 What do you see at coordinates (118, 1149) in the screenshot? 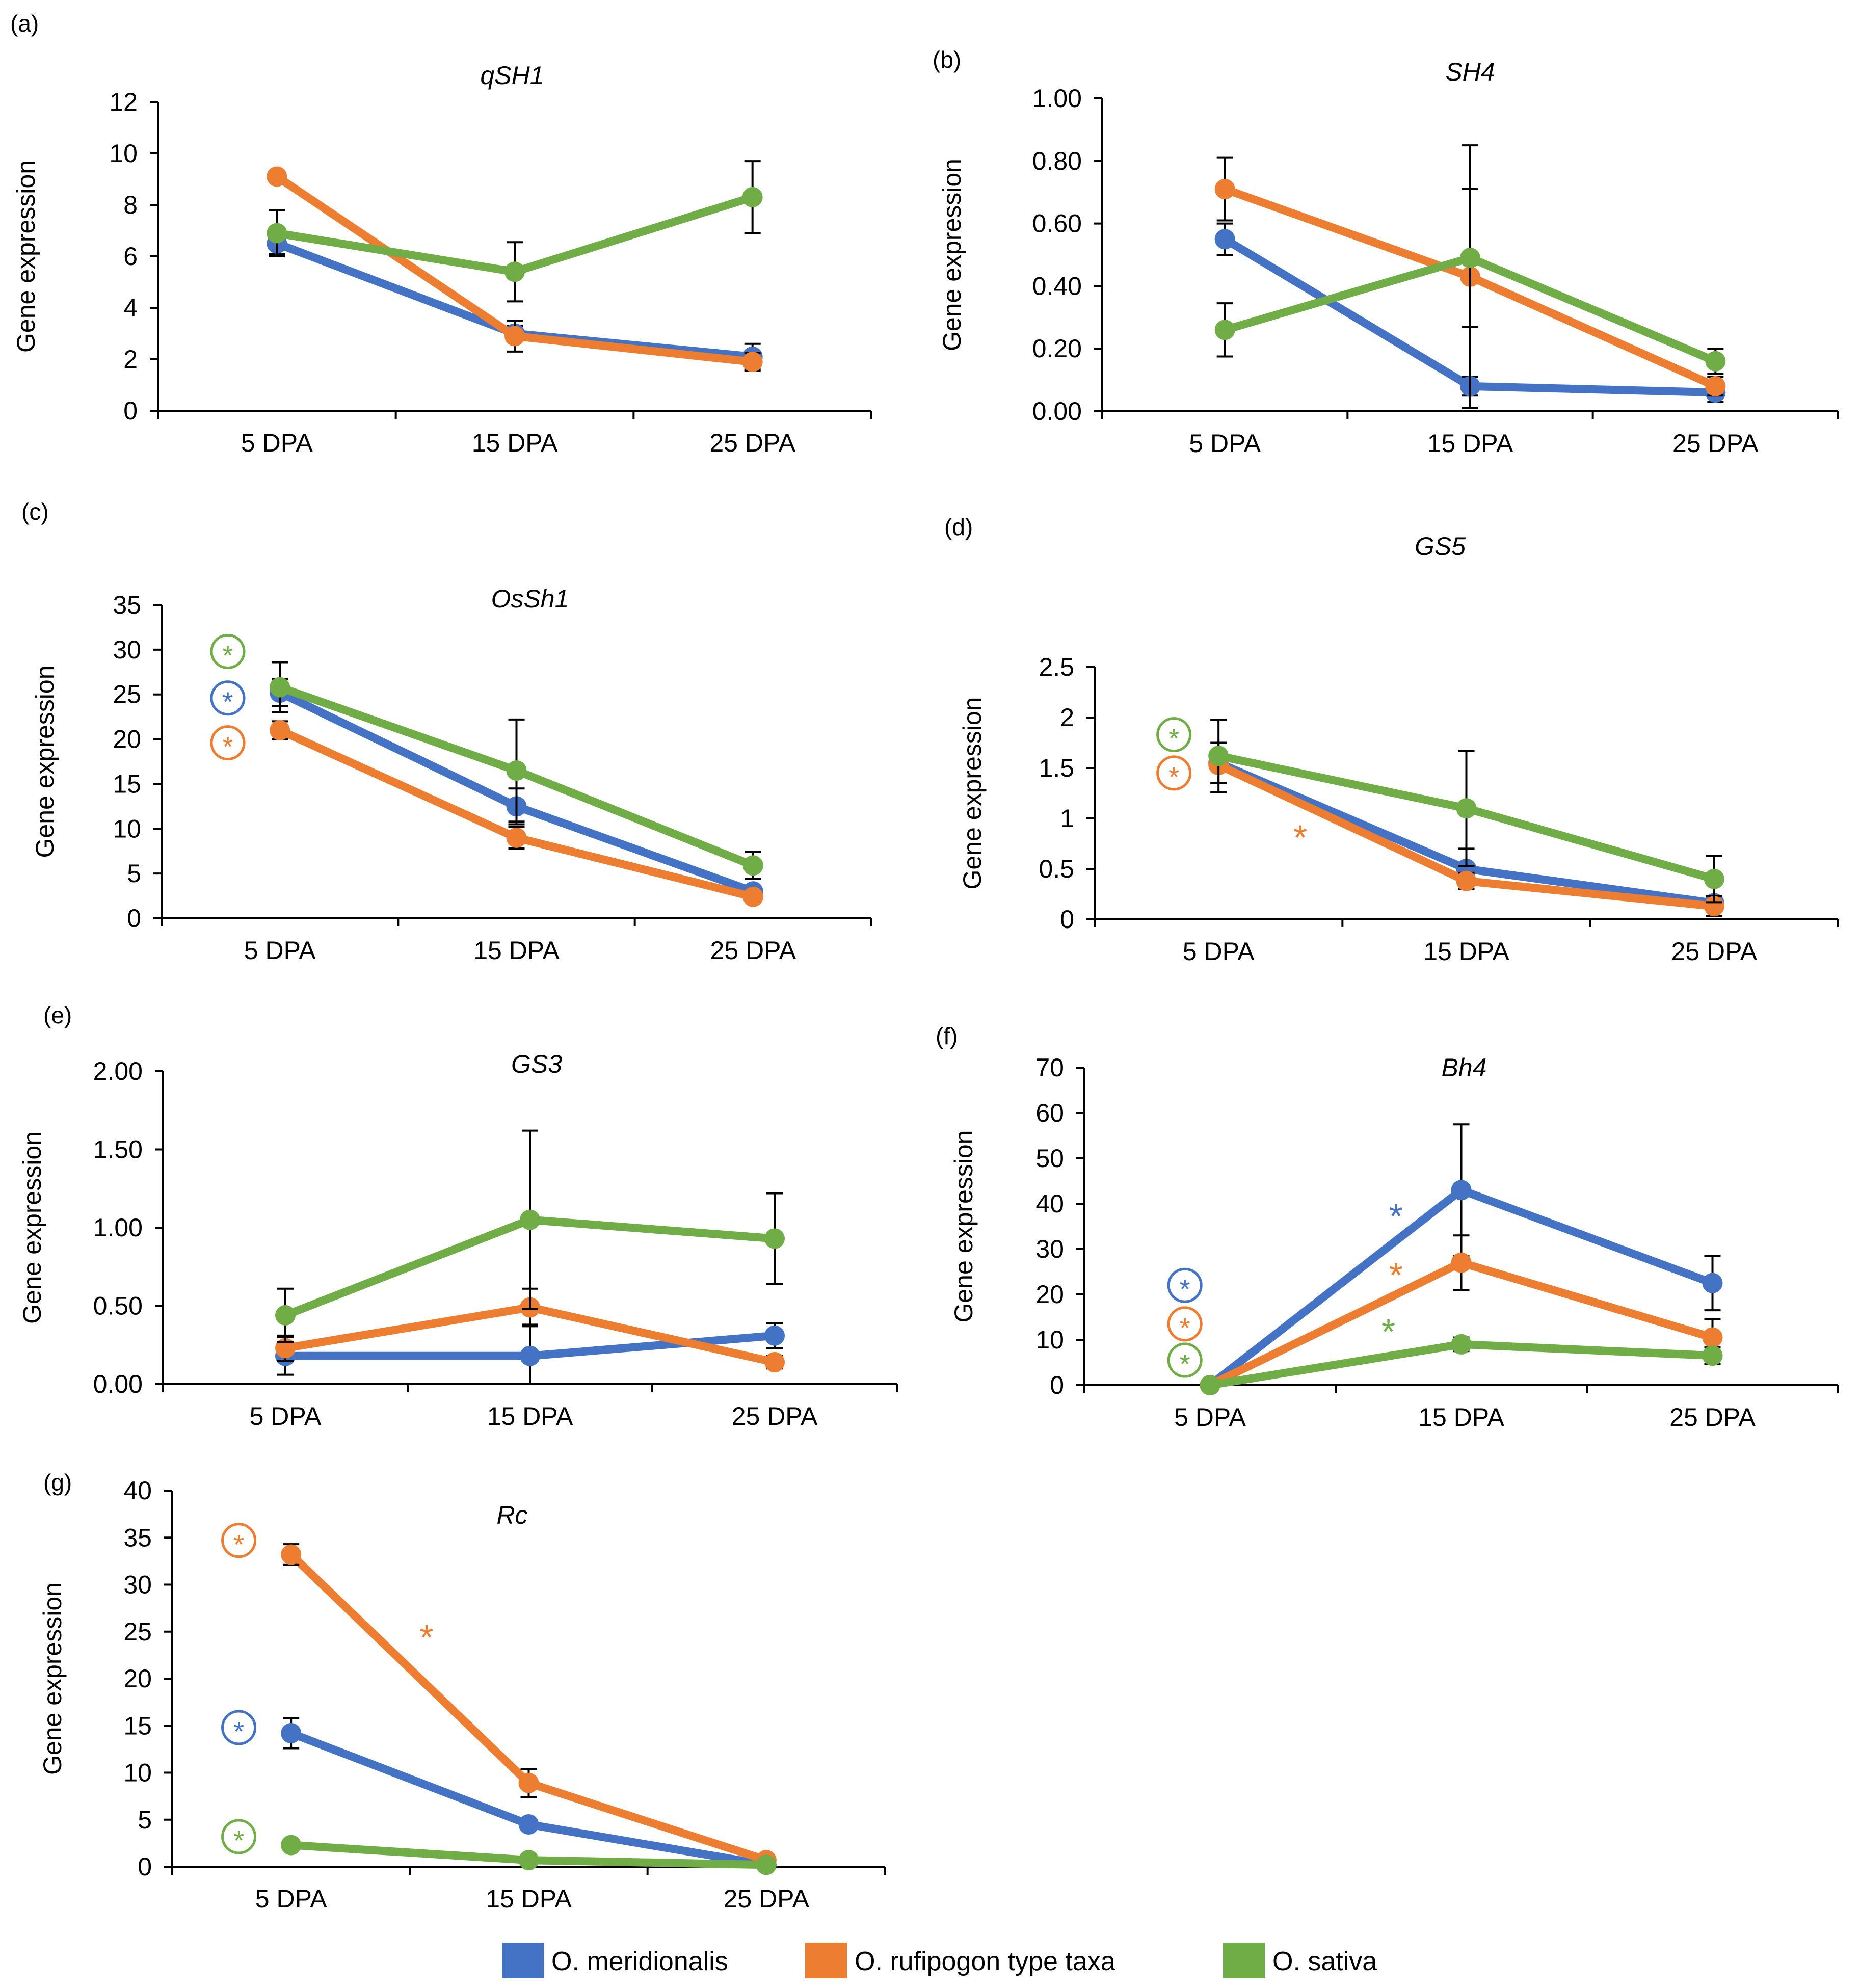
I see `y-tick-label: 1.50` at bounding box center [118, 1149].